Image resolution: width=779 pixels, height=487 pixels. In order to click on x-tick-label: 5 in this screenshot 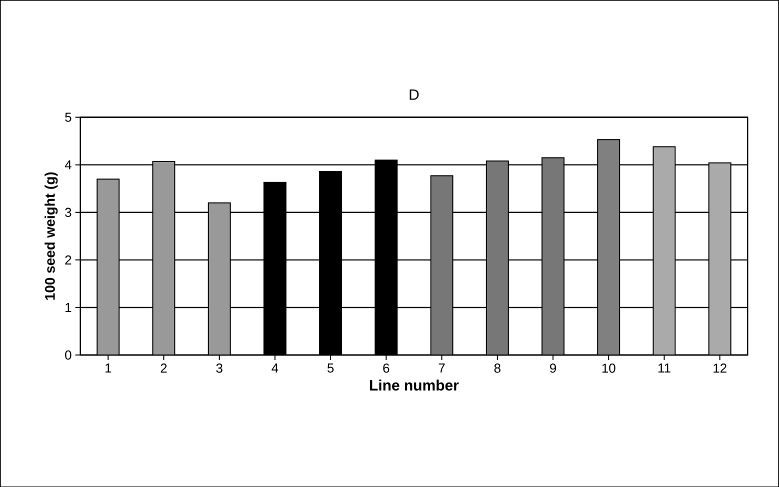, I will do `click(330, 367)`.